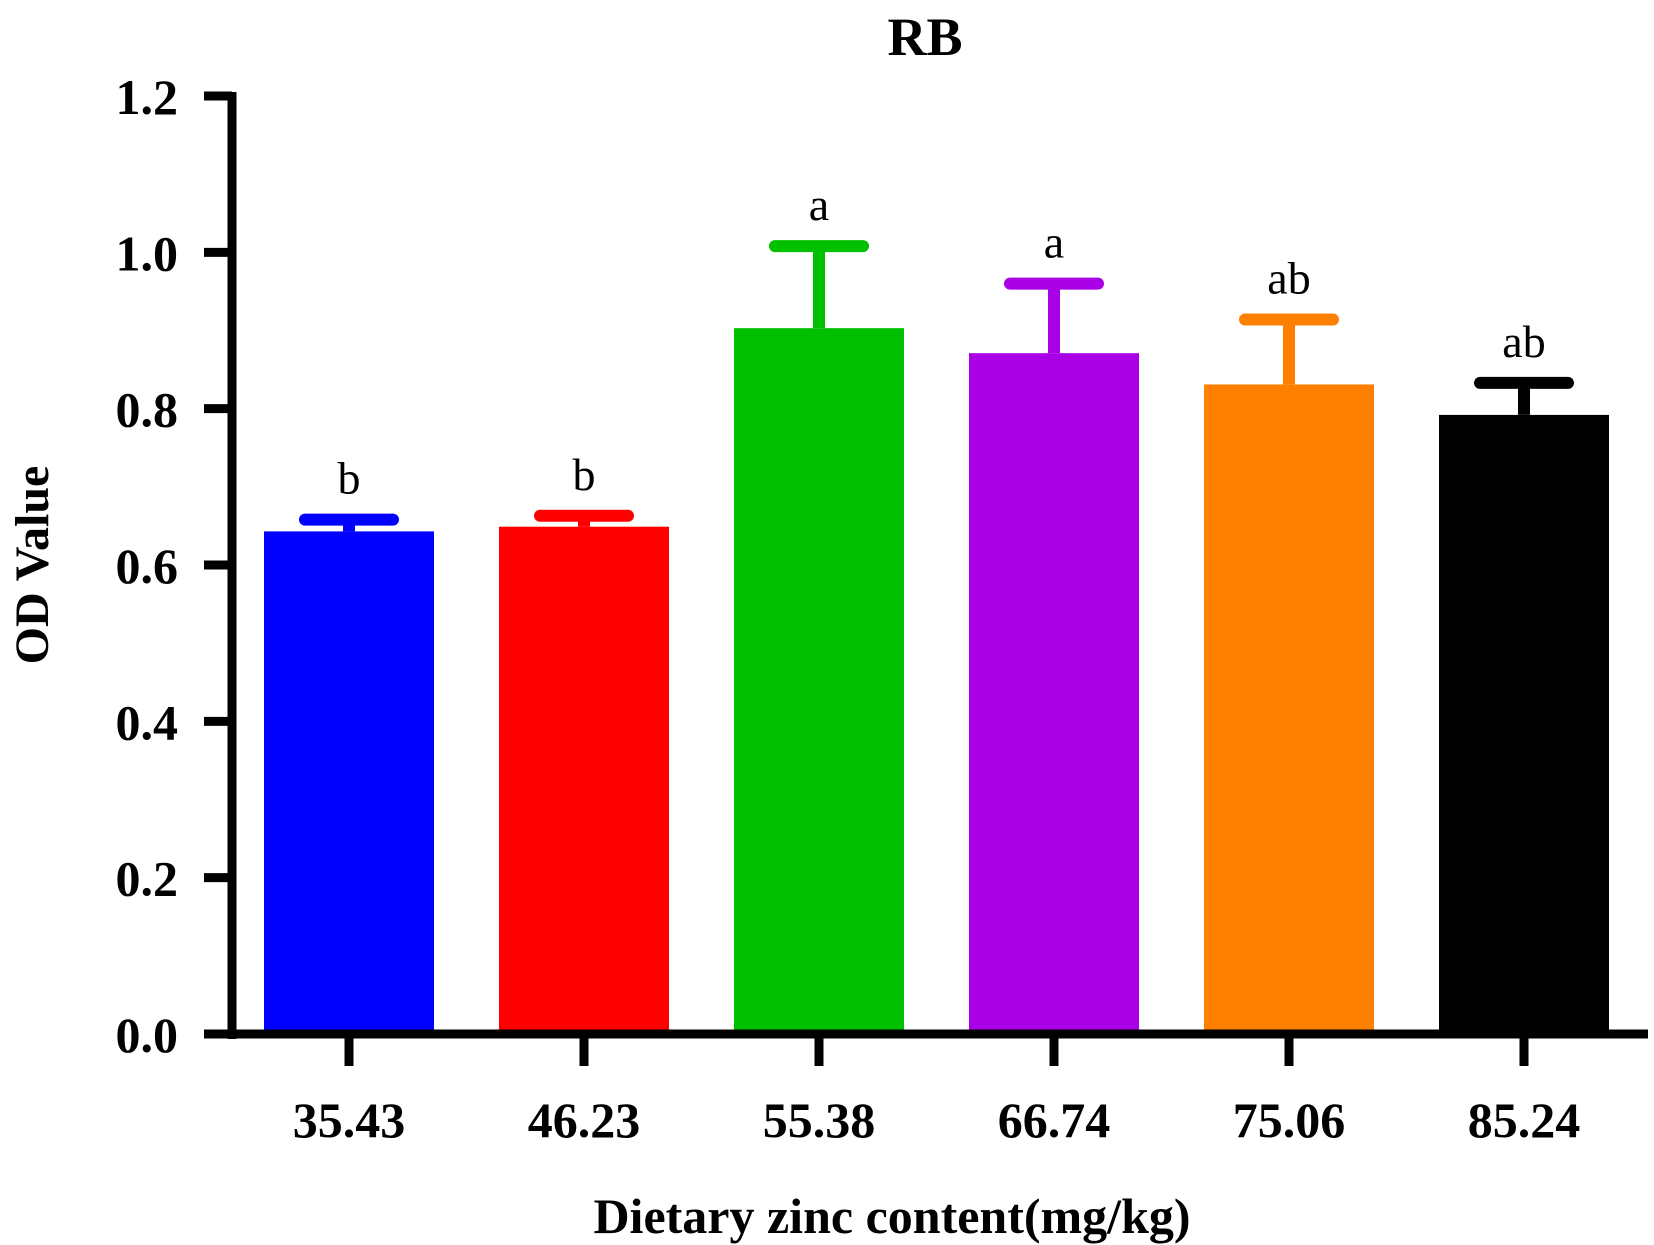  I want to click on y-tick-label-1.0: 1.0, so click(147, 253).